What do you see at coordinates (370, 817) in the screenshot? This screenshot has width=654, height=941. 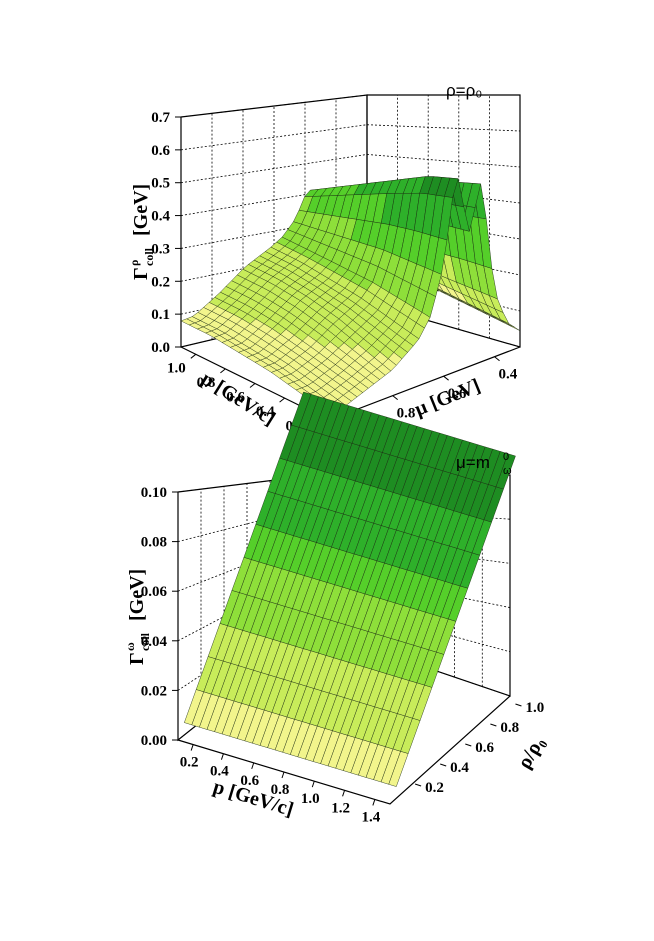 I see `bottom-x-tick-label: 1.4` at bounding box center [370, 817].